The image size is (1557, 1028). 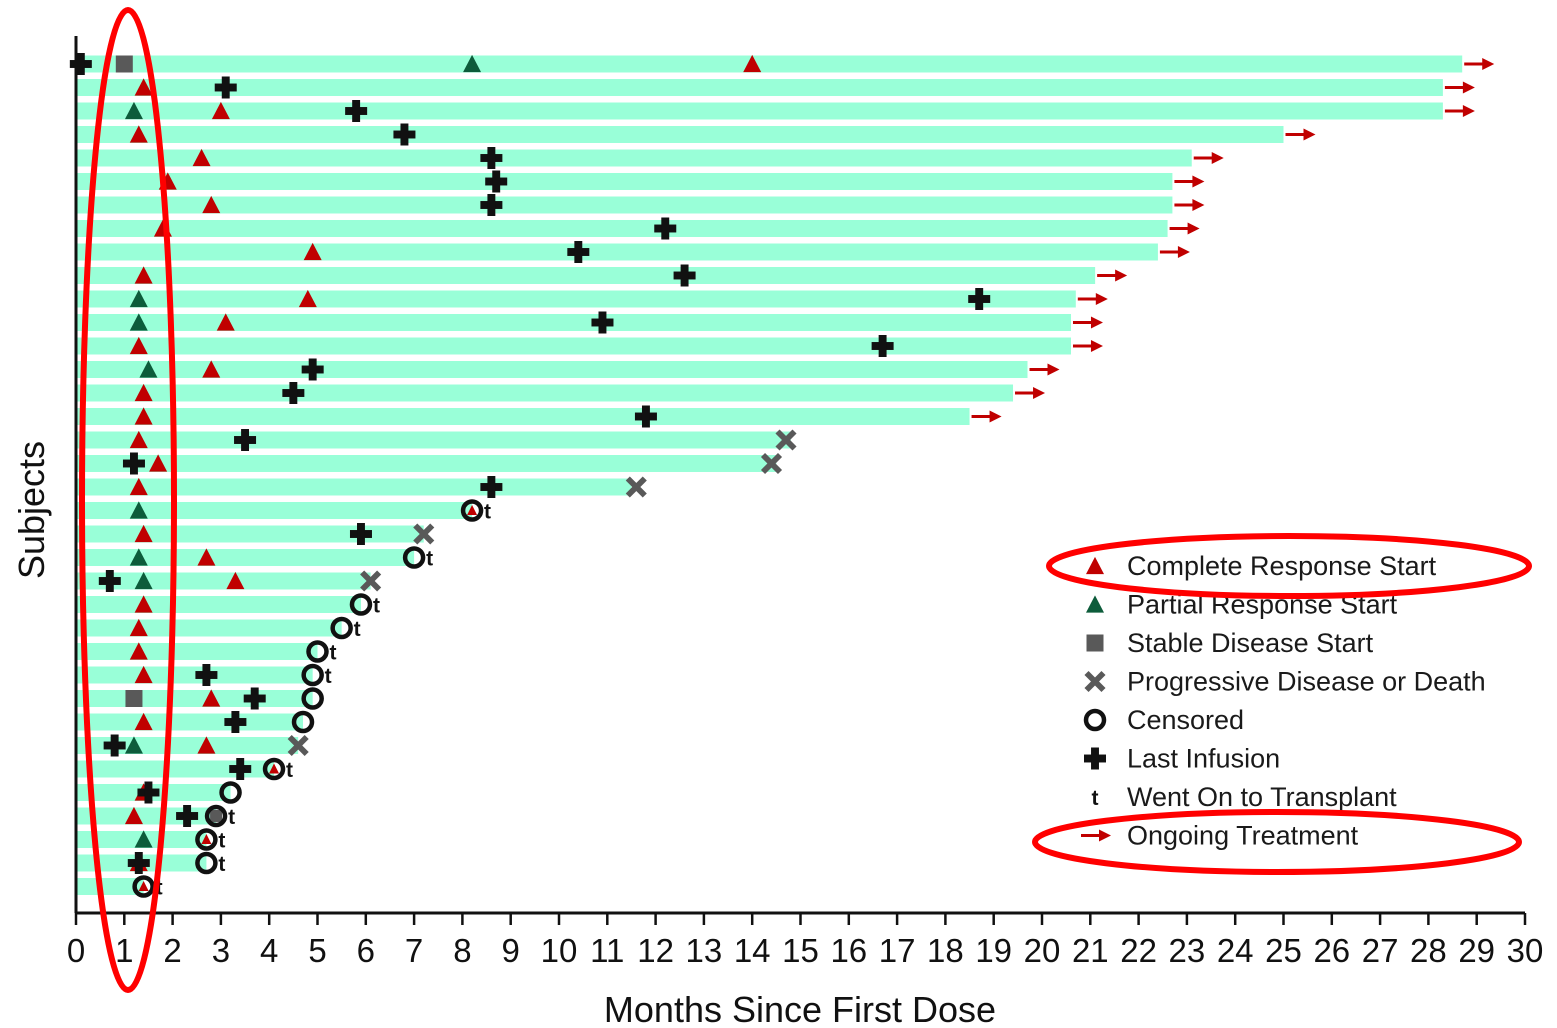 I want to click on legend-label-t: Went On to Transplant, so click(x=1262, y=797).